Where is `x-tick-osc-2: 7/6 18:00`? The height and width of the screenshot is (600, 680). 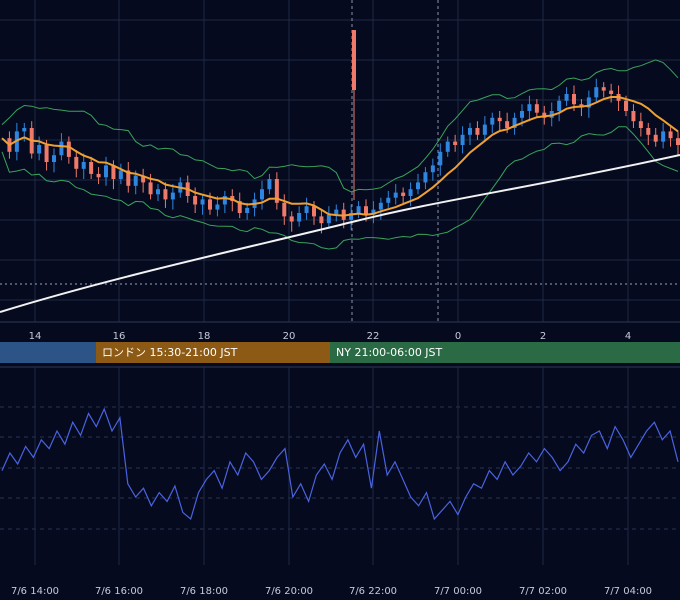 x-tick-osc-2: 7/6 18:00 is located at coordinates (204, 591).